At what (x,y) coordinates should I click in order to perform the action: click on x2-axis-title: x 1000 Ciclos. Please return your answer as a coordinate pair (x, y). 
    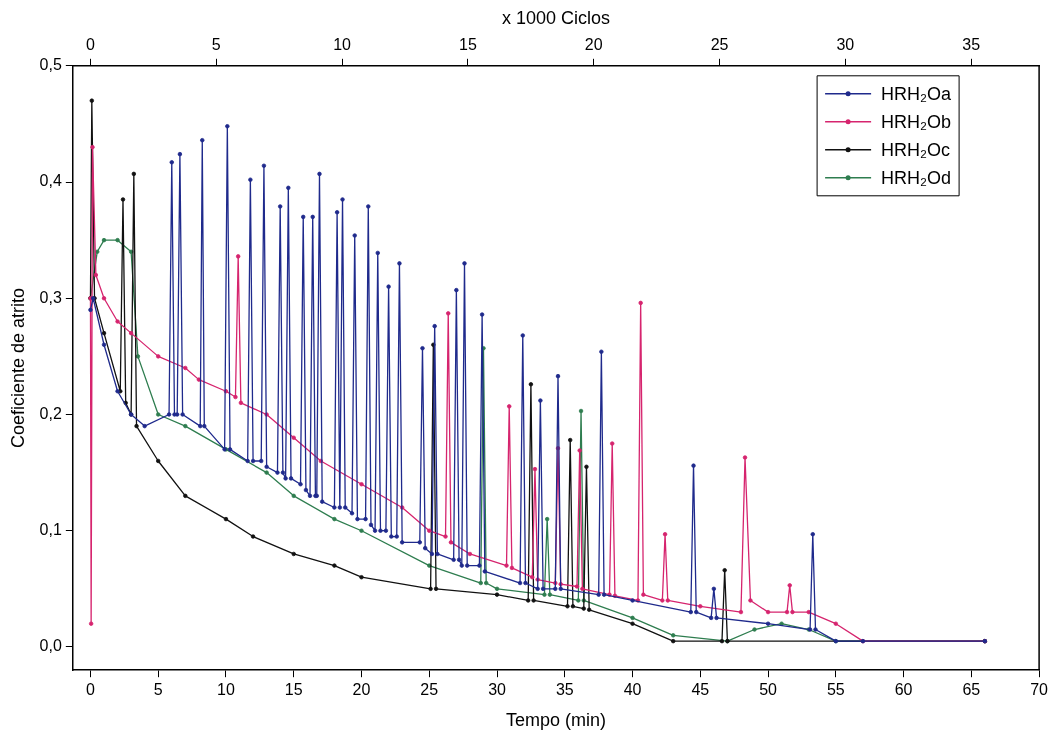
    Looking at the image, I should click on (555, 17).